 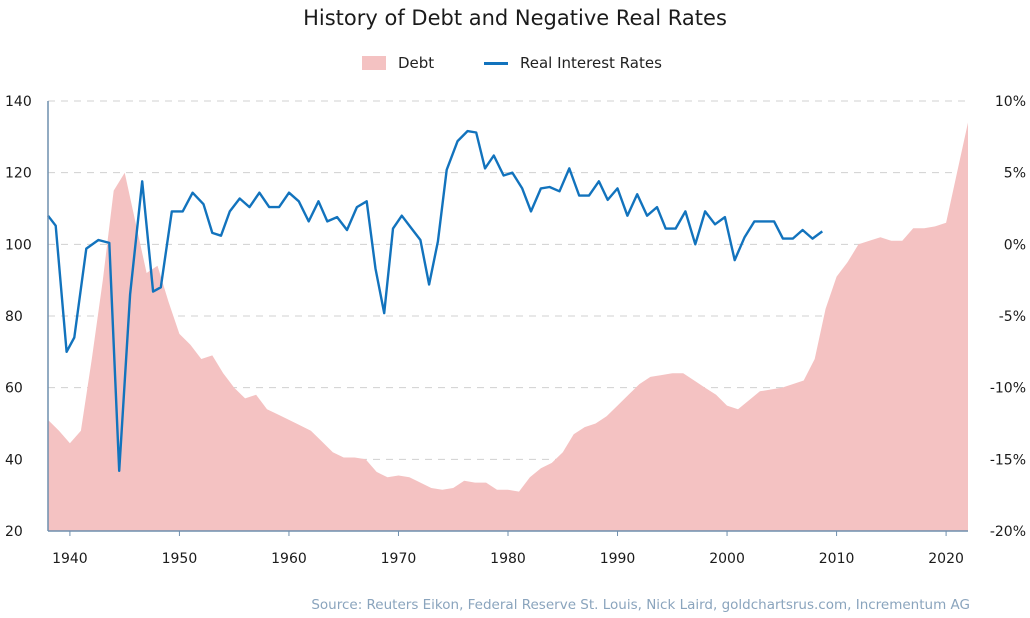 What do you see at coordinates (727, 559) in the screenshot?
I see `x-tick-label-2000: 2000` at bounding box center [727, 559].